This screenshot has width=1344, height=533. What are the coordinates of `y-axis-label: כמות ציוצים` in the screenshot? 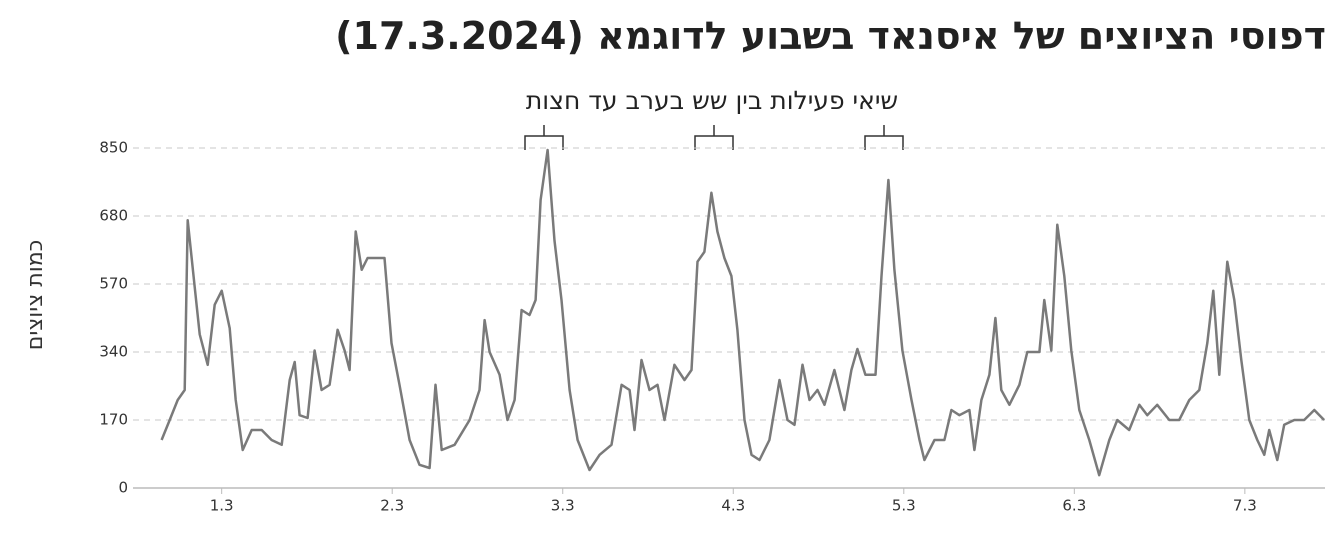 It's located at (35, 295).